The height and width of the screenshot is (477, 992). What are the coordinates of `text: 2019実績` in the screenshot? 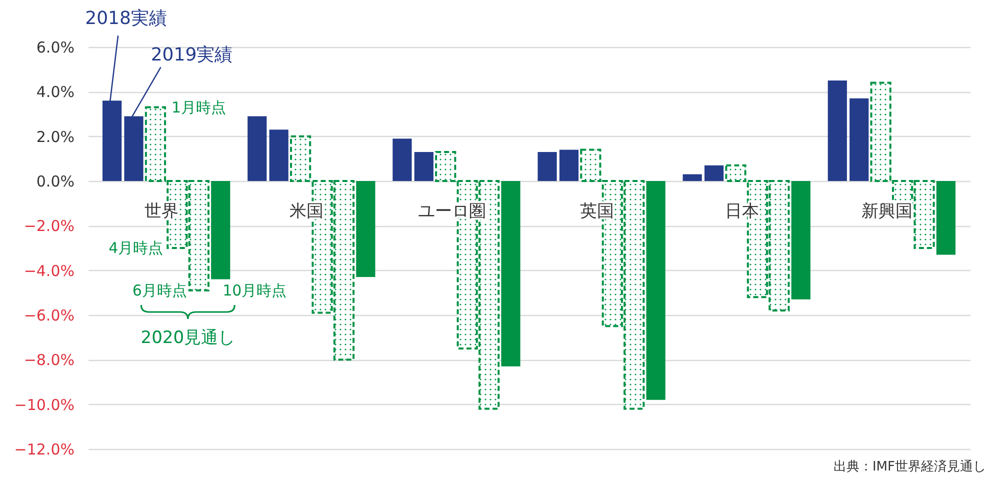 It's located at (191, 55).